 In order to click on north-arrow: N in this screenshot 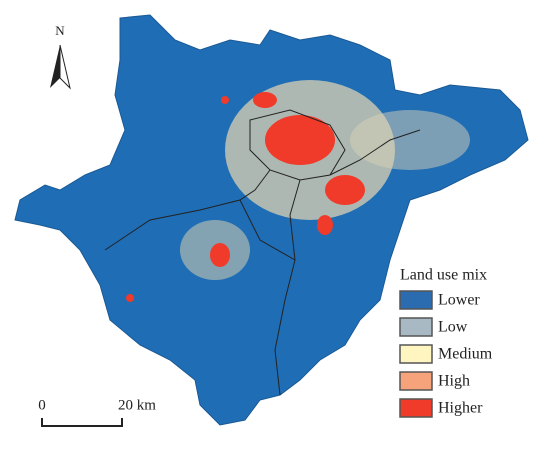, I will do `click(60, 56)`.